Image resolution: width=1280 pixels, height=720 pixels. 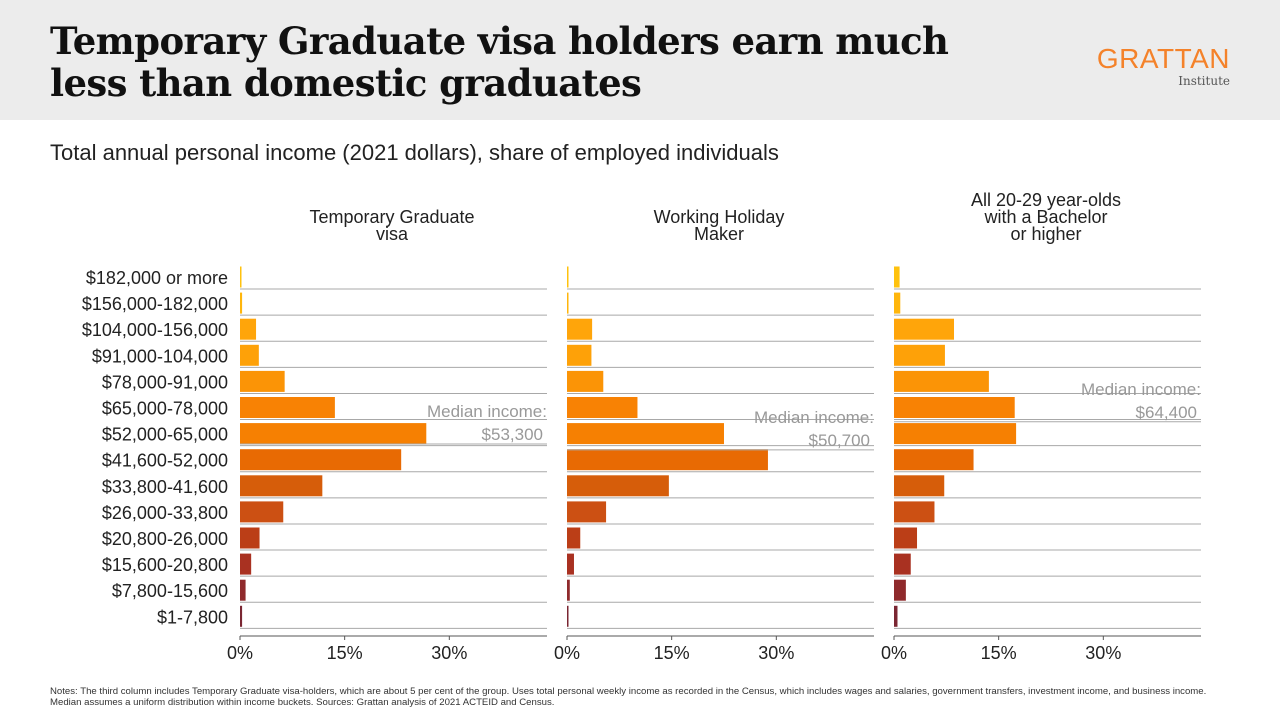 I want to click on panel-title: Temporary Graduate, so click(x=391, y=217).